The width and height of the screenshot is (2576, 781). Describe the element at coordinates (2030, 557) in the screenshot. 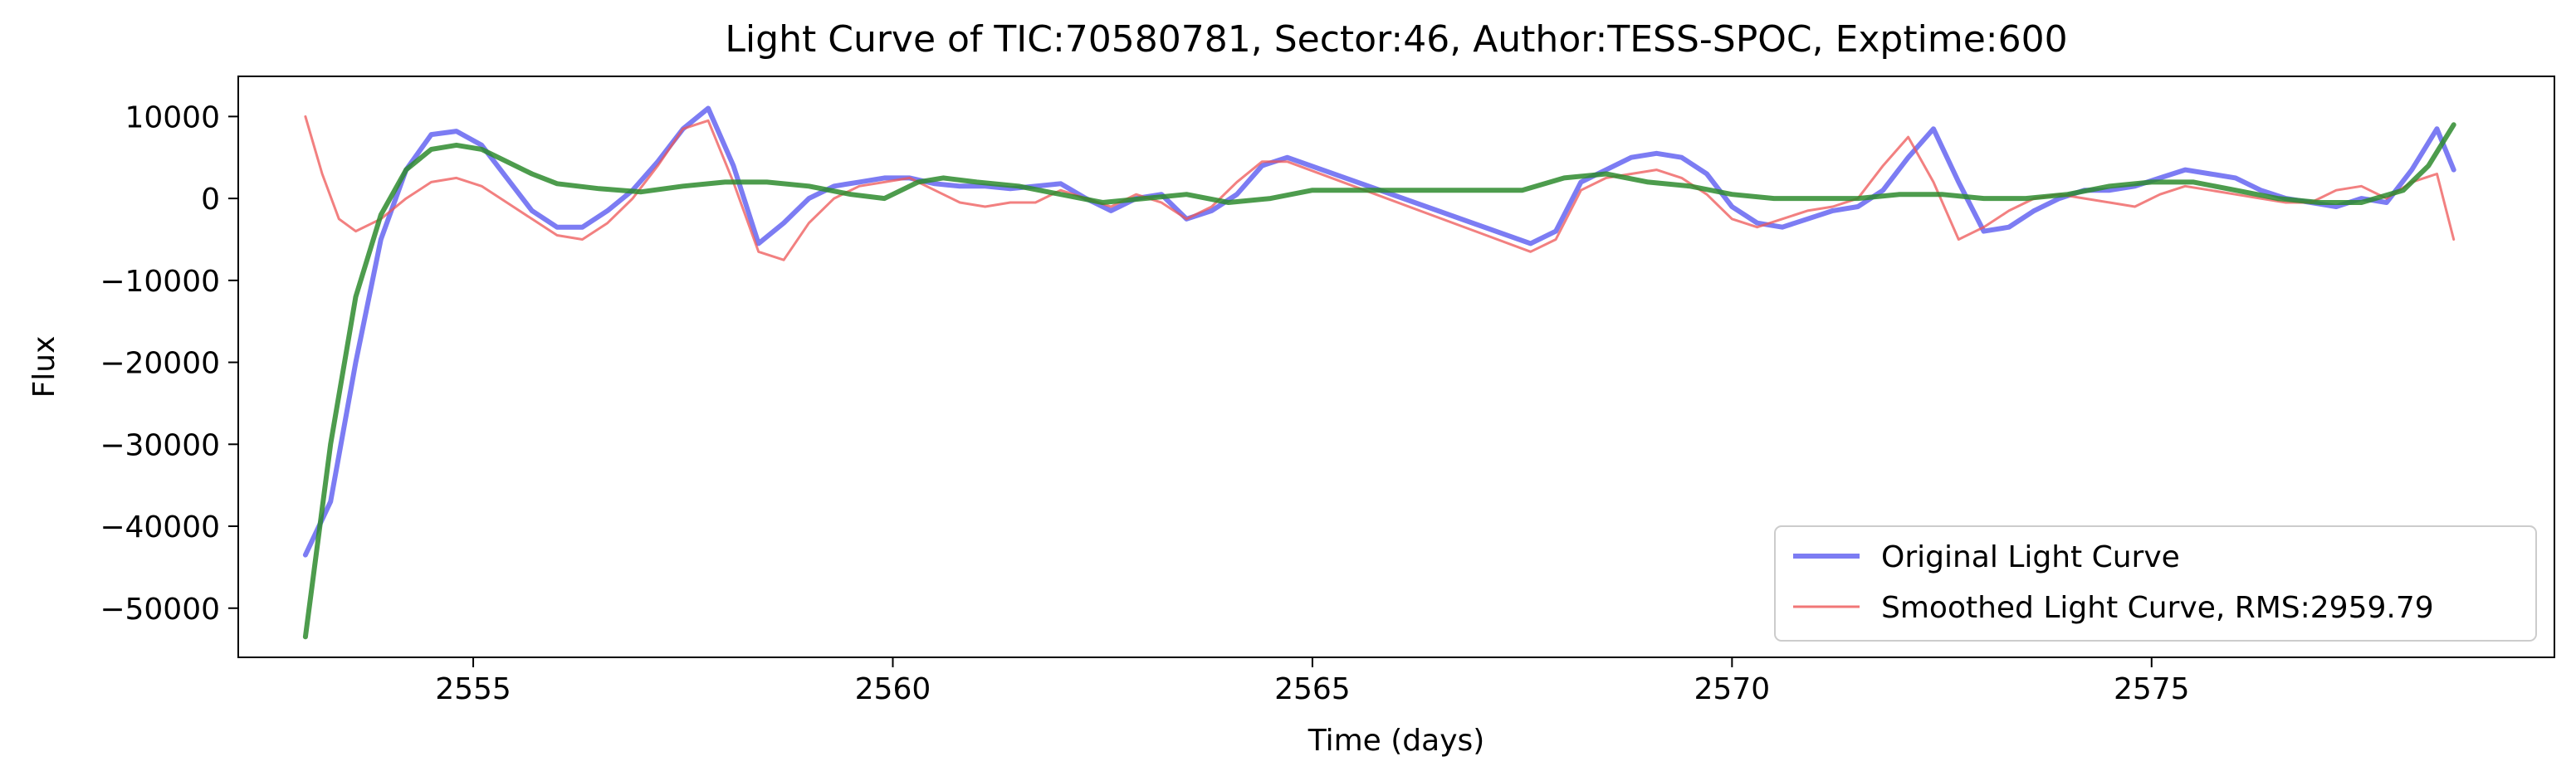

I see `legend-label-original: Original Light Curve` at that location.